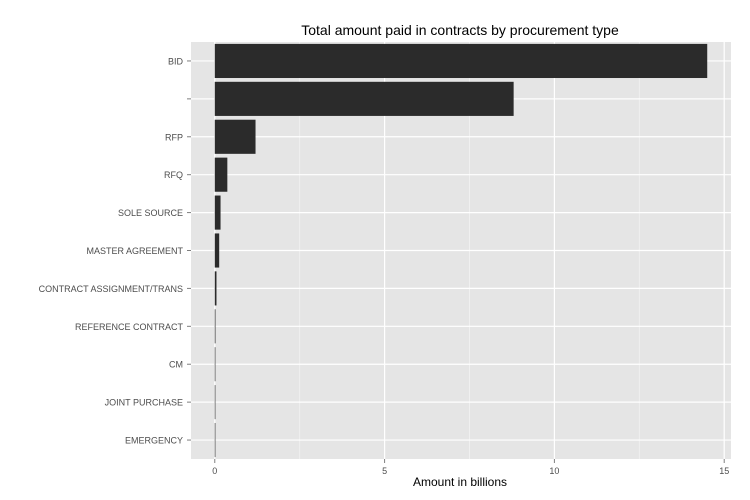  I want to click on y-tick-label: SOLE SOURCE, so click(150, 213).